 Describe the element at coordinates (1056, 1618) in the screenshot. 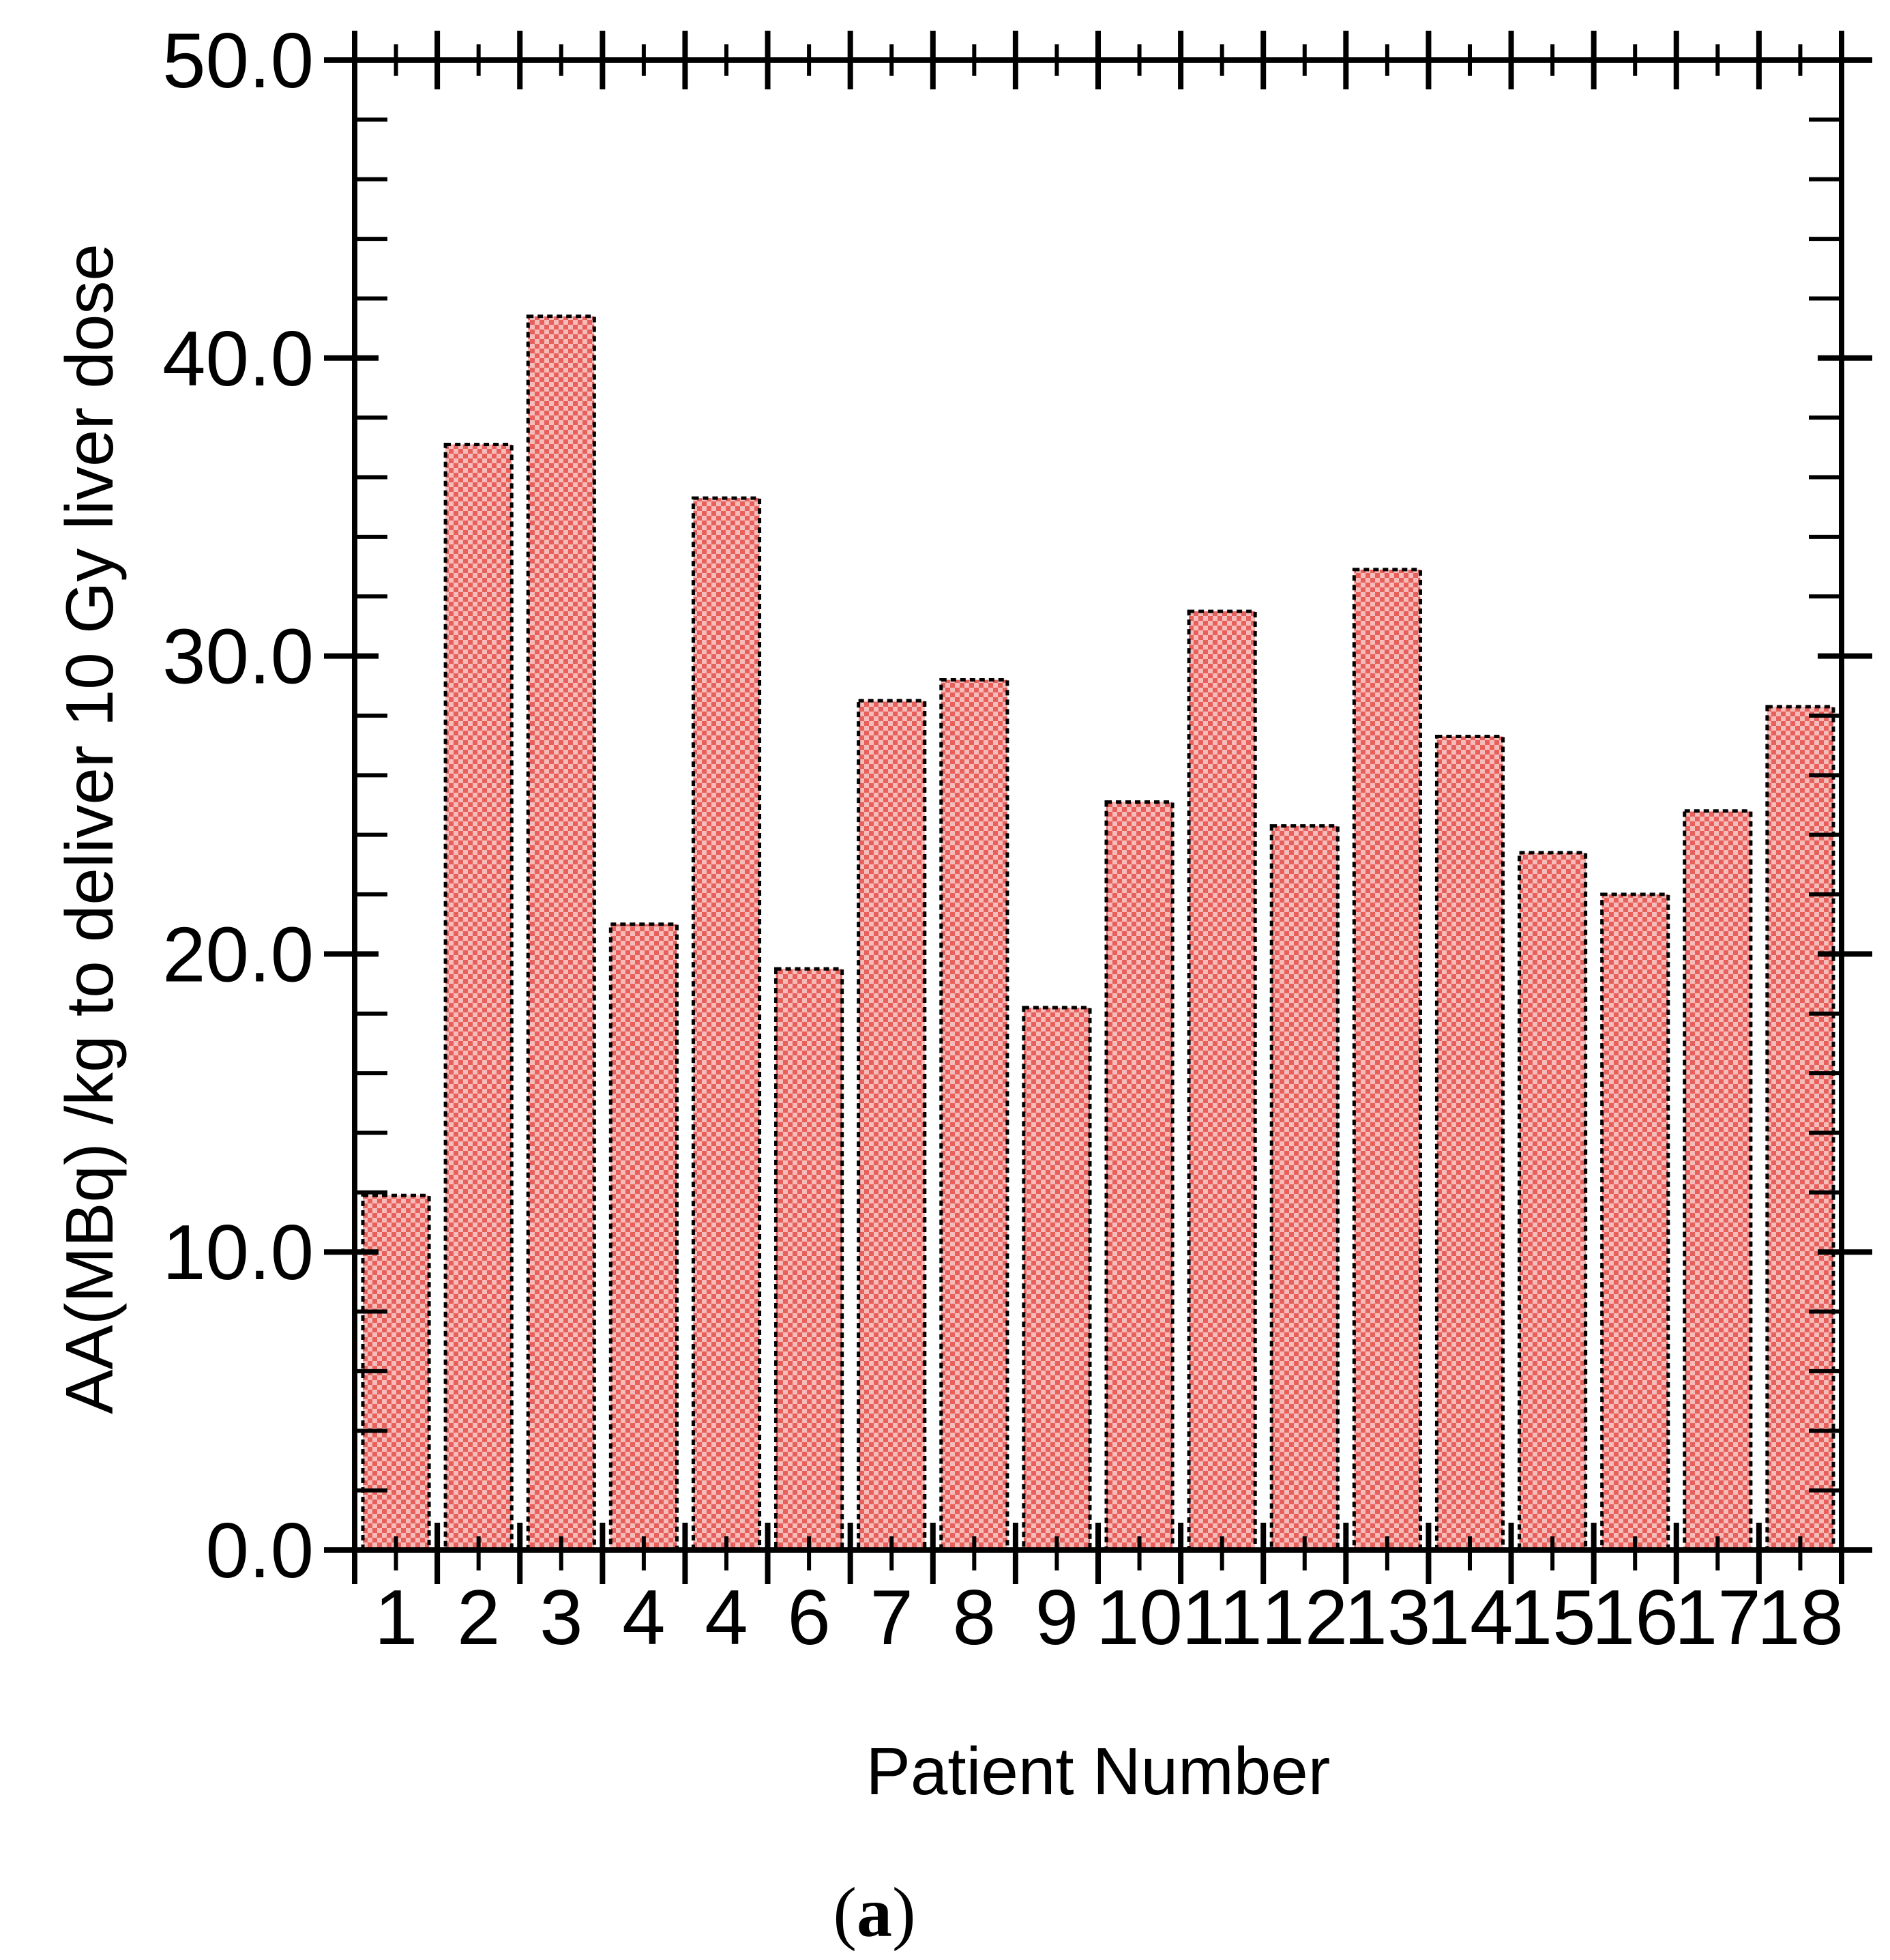

I see `x-tick-label: 9` at that location.